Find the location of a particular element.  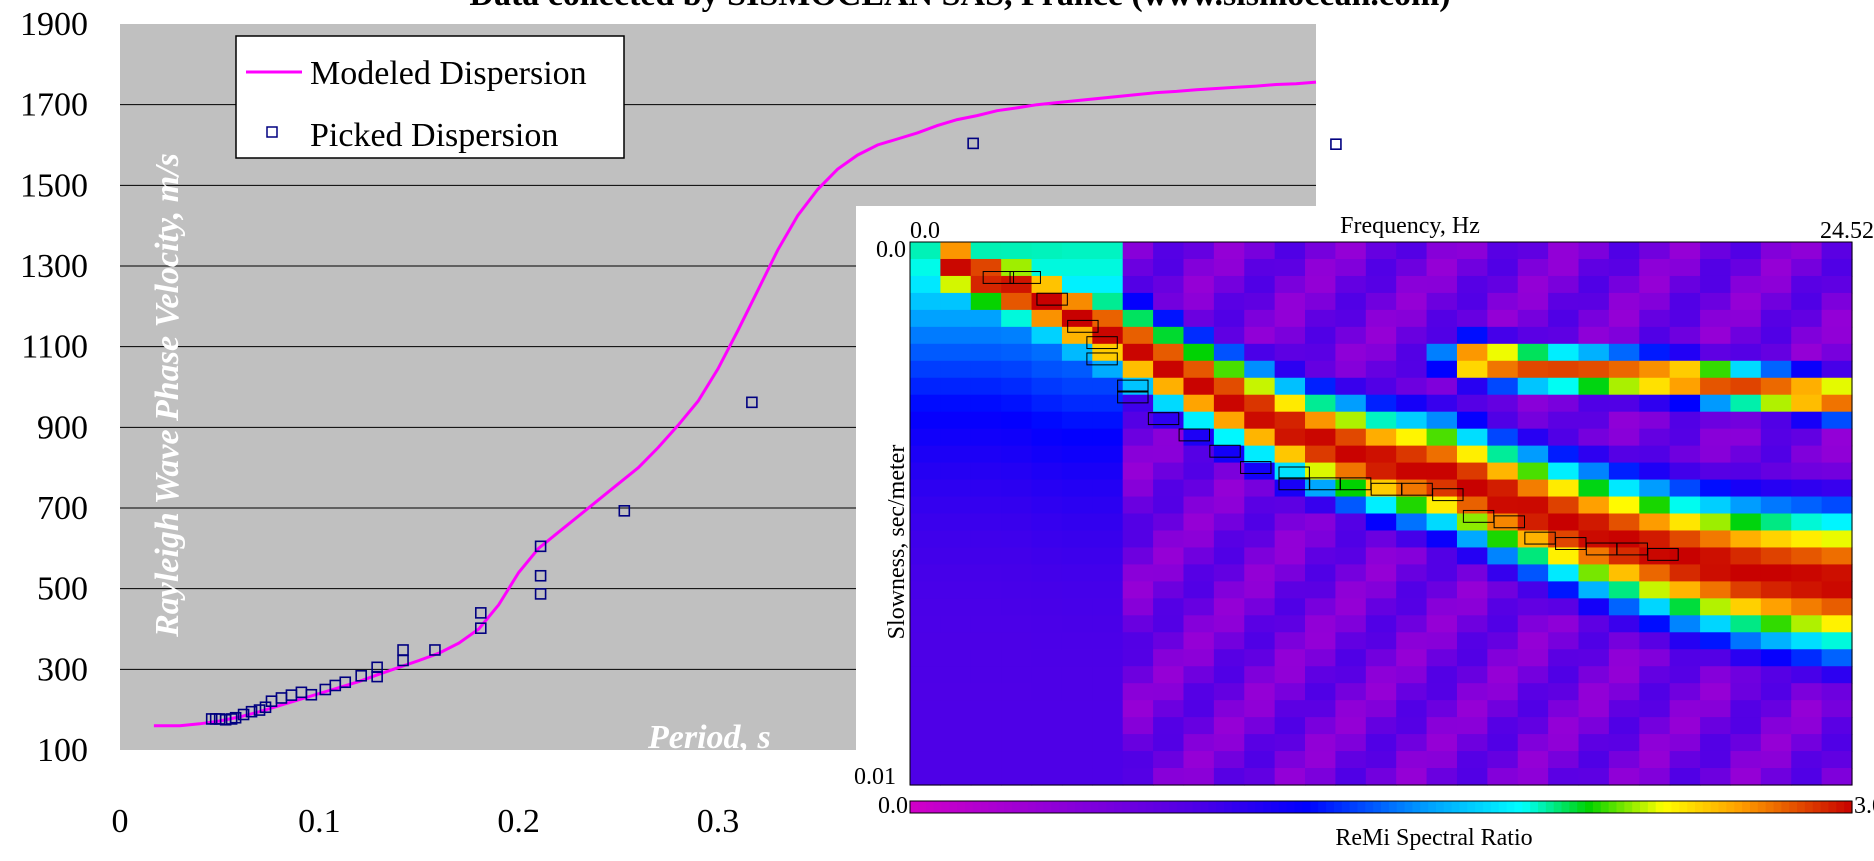

y-axis-label: Rayleigh Wave Phase Velocity, m/s is located at coordinates (167, 395).